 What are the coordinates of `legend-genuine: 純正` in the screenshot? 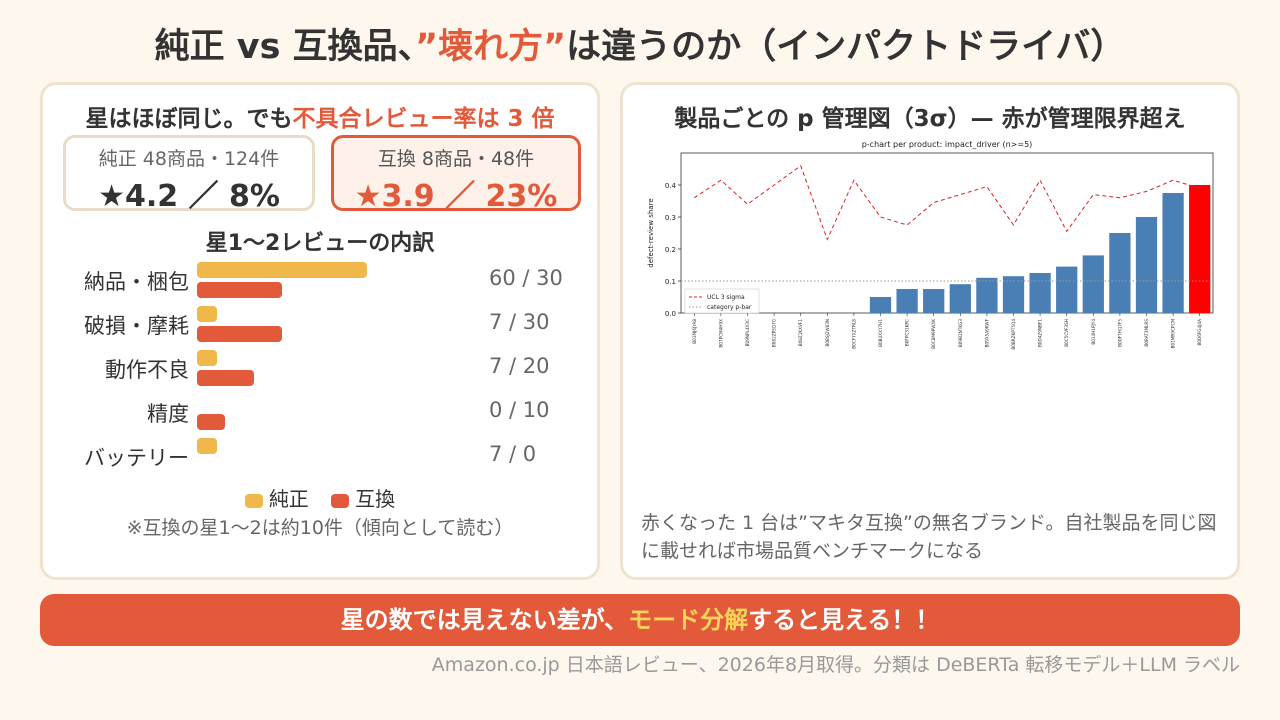 It's located at (276, 497).